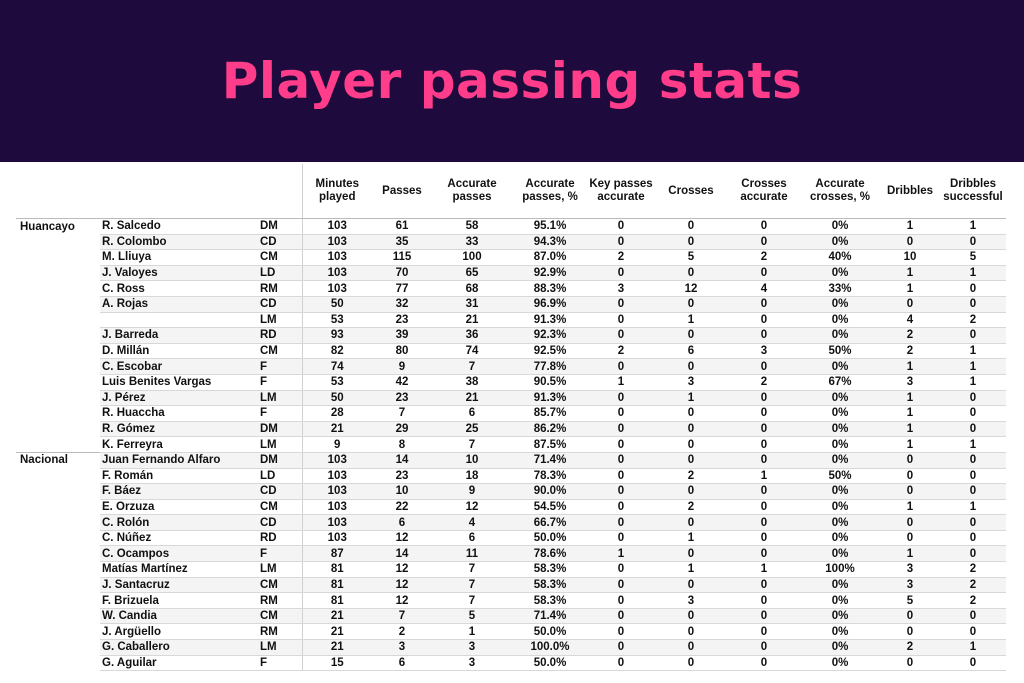 The height and width of the screenshot is (683, 1024). I want to click on player-name: F. Román, so click(178, 476).